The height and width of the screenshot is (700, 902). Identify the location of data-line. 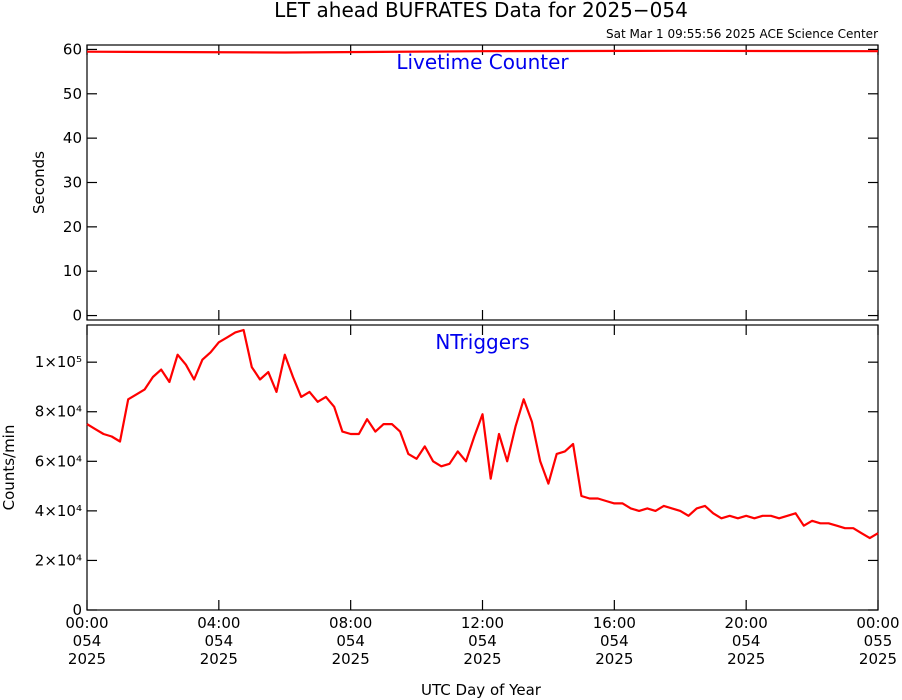
(482, 51).